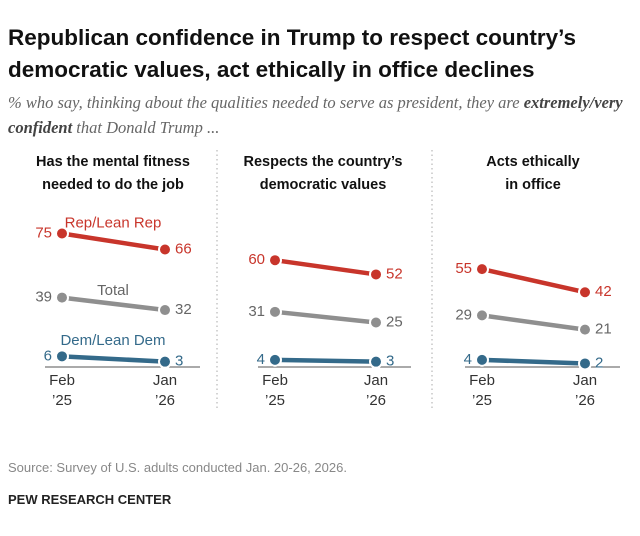 Image resolution: width=640 pixels, height=536 pixels. Describe the element at coordinates (112, 340) in the screenshot. I see `series-label: Dem/Lean Dem` at that location.